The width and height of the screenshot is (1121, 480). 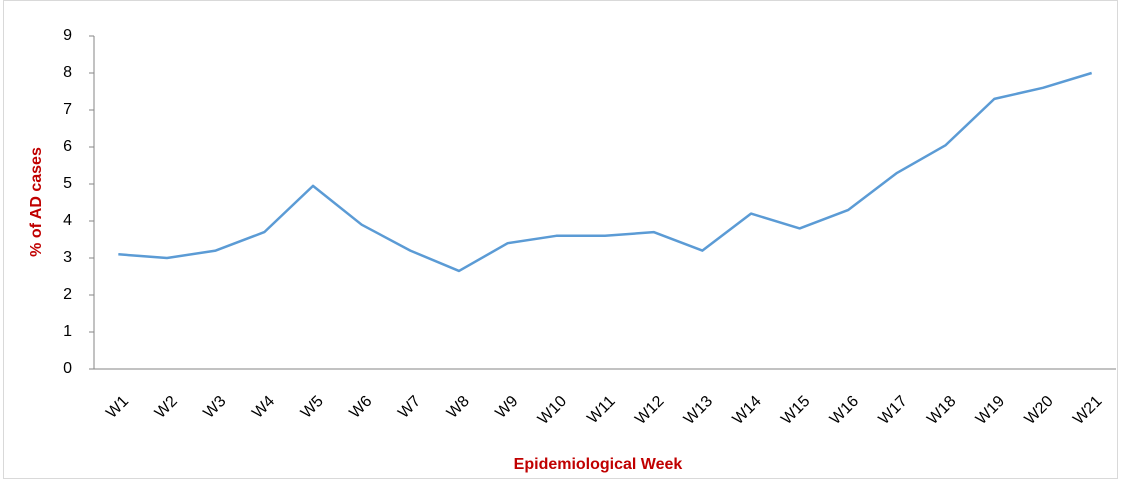 I want to click on y-axis-label: % of AD cases, so click(x=36, y=202).